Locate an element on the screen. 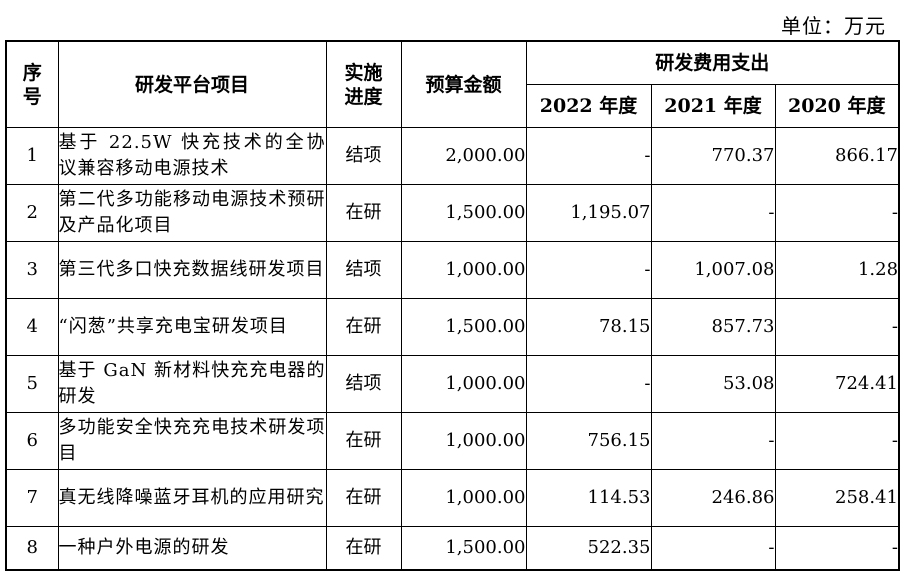 This screenshot has height=584, width=904. row-expense-2022: 1,195.07 is located at coordinates (588, 213).